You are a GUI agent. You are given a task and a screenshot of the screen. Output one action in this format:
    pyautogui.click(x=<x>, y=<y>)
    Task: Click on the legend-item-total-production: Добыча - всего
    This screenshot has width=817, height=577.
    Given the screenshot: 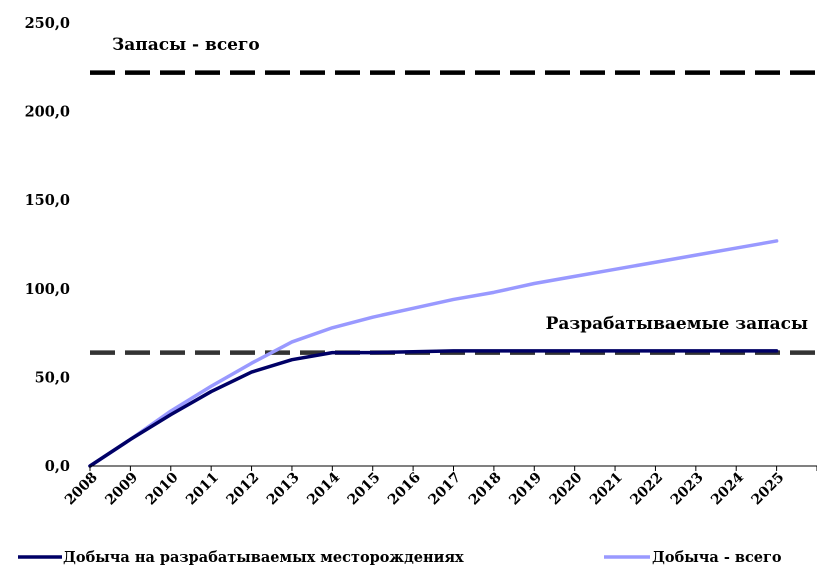 What is the action you would take?
    pyautogui.click(x=717, y=557)
    